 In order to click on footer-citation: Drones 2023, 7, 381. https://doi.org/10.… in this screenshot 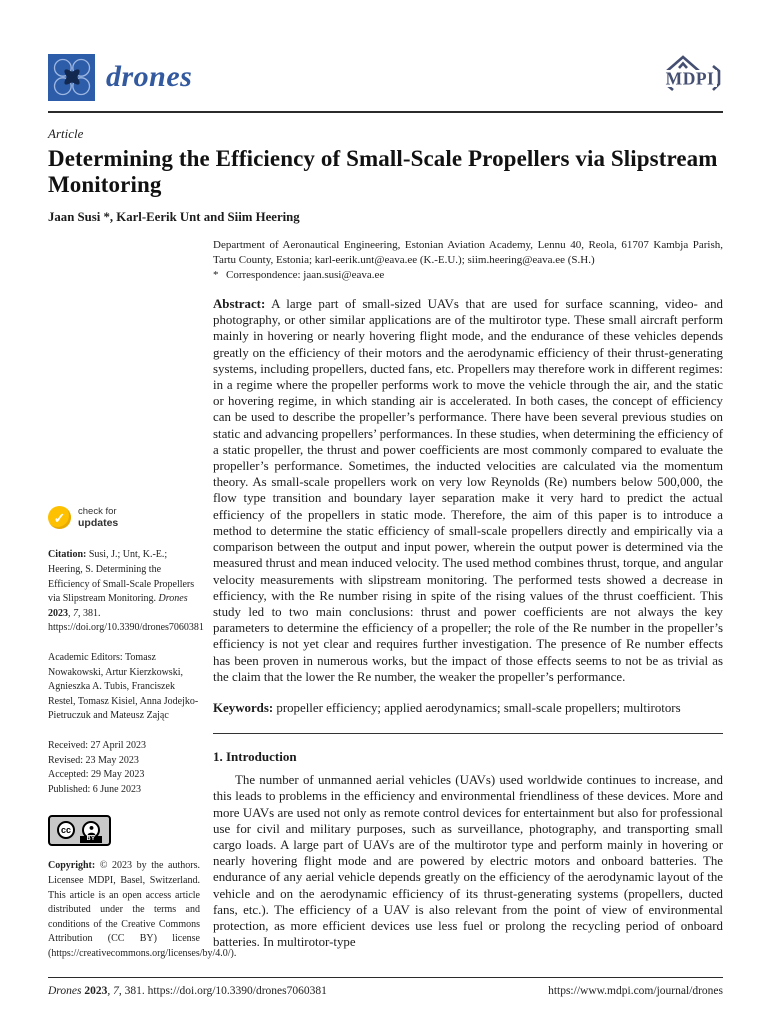, I will do `click(187, 991)`.